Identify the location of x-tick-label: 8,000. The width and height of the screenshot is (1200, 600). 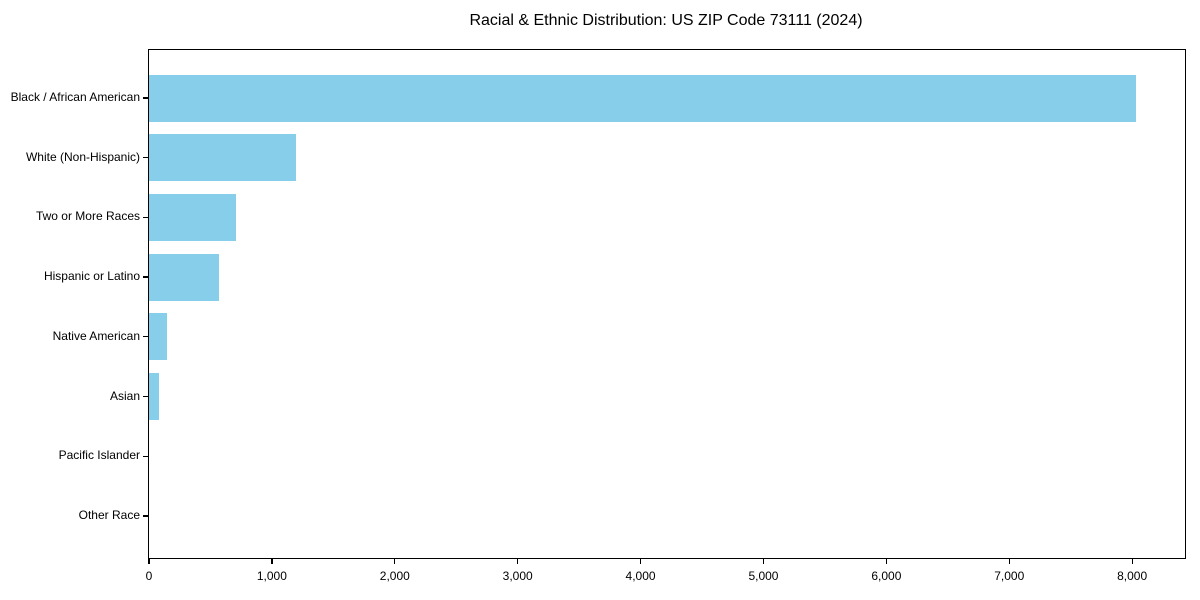
(1132, 576).